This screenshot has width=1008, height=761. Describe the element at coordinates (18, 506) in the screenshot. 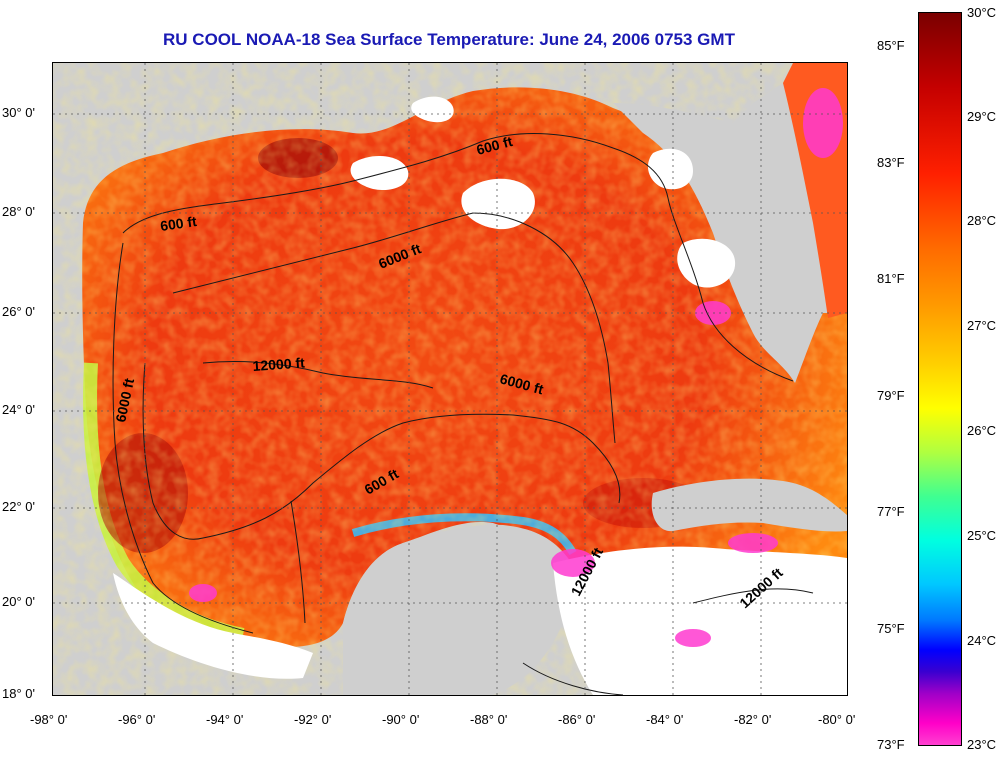

I see `lat-label-22: 22° 0'` at that location.